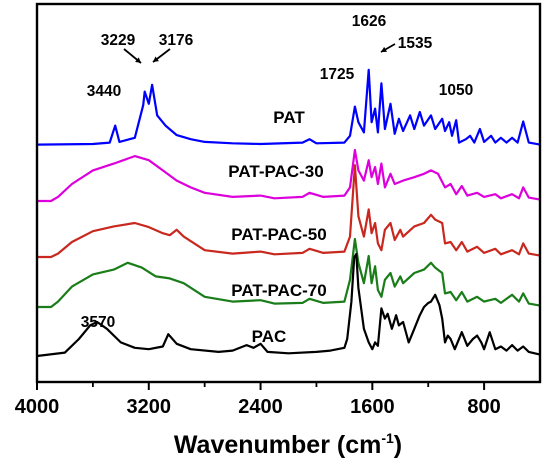 The image size is (550, 470). What do you see at coordinates (149, 407) in the screenshot?
I see `x-tick-label-3200: 3200` at bounding box center [149, 407].